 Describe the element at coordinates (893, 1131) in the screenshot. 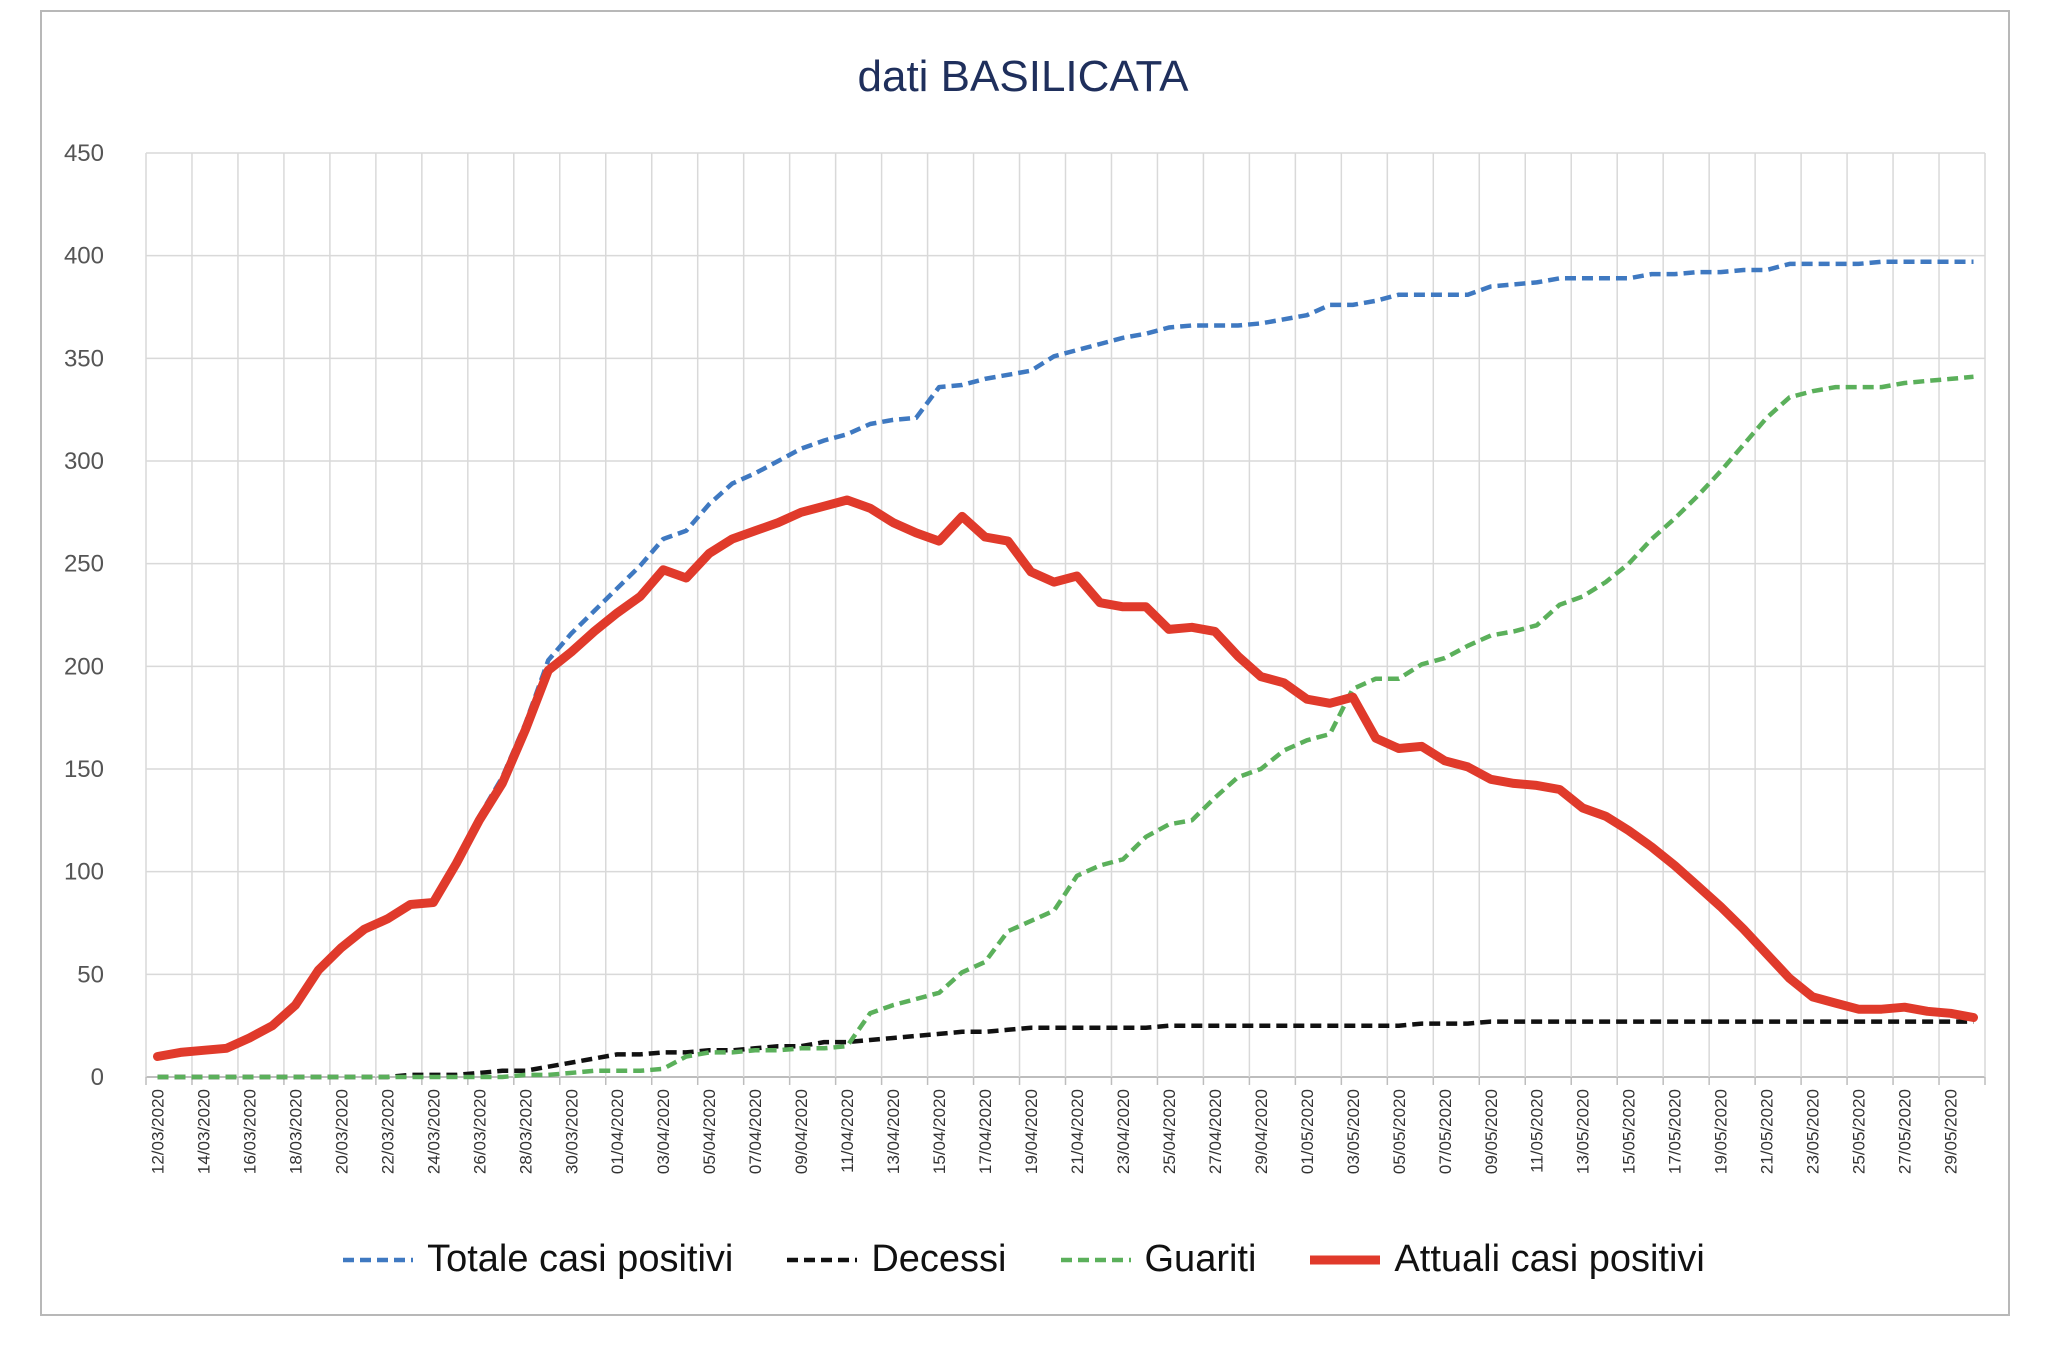

I see `x-tick-label: 13/04/2020` at that location.